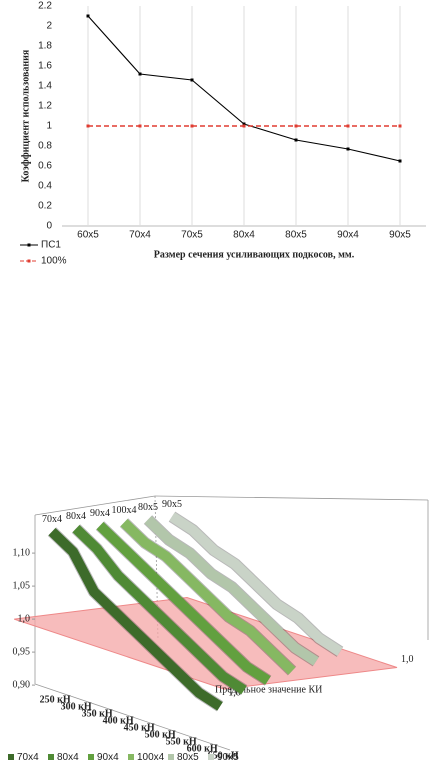 Image resolution: width=433 pixels, height=764 pixels. I want to click on y-tick-label: 0,95, so click(22, 651).